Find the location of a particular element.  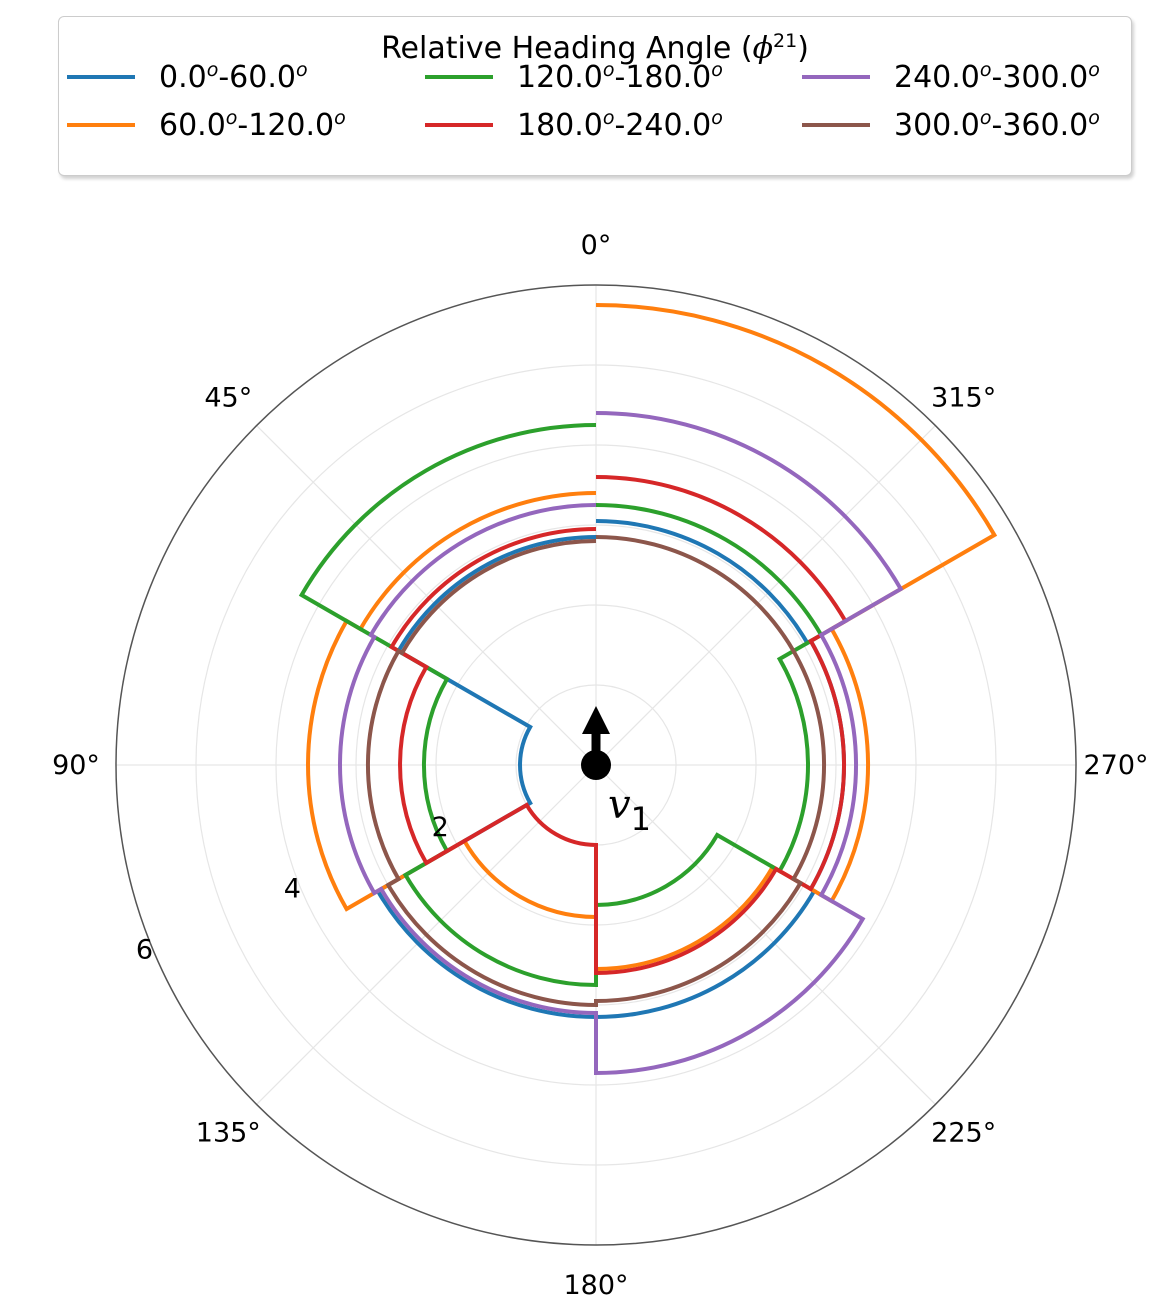

series-5-line is located at coordinates (596, 771).